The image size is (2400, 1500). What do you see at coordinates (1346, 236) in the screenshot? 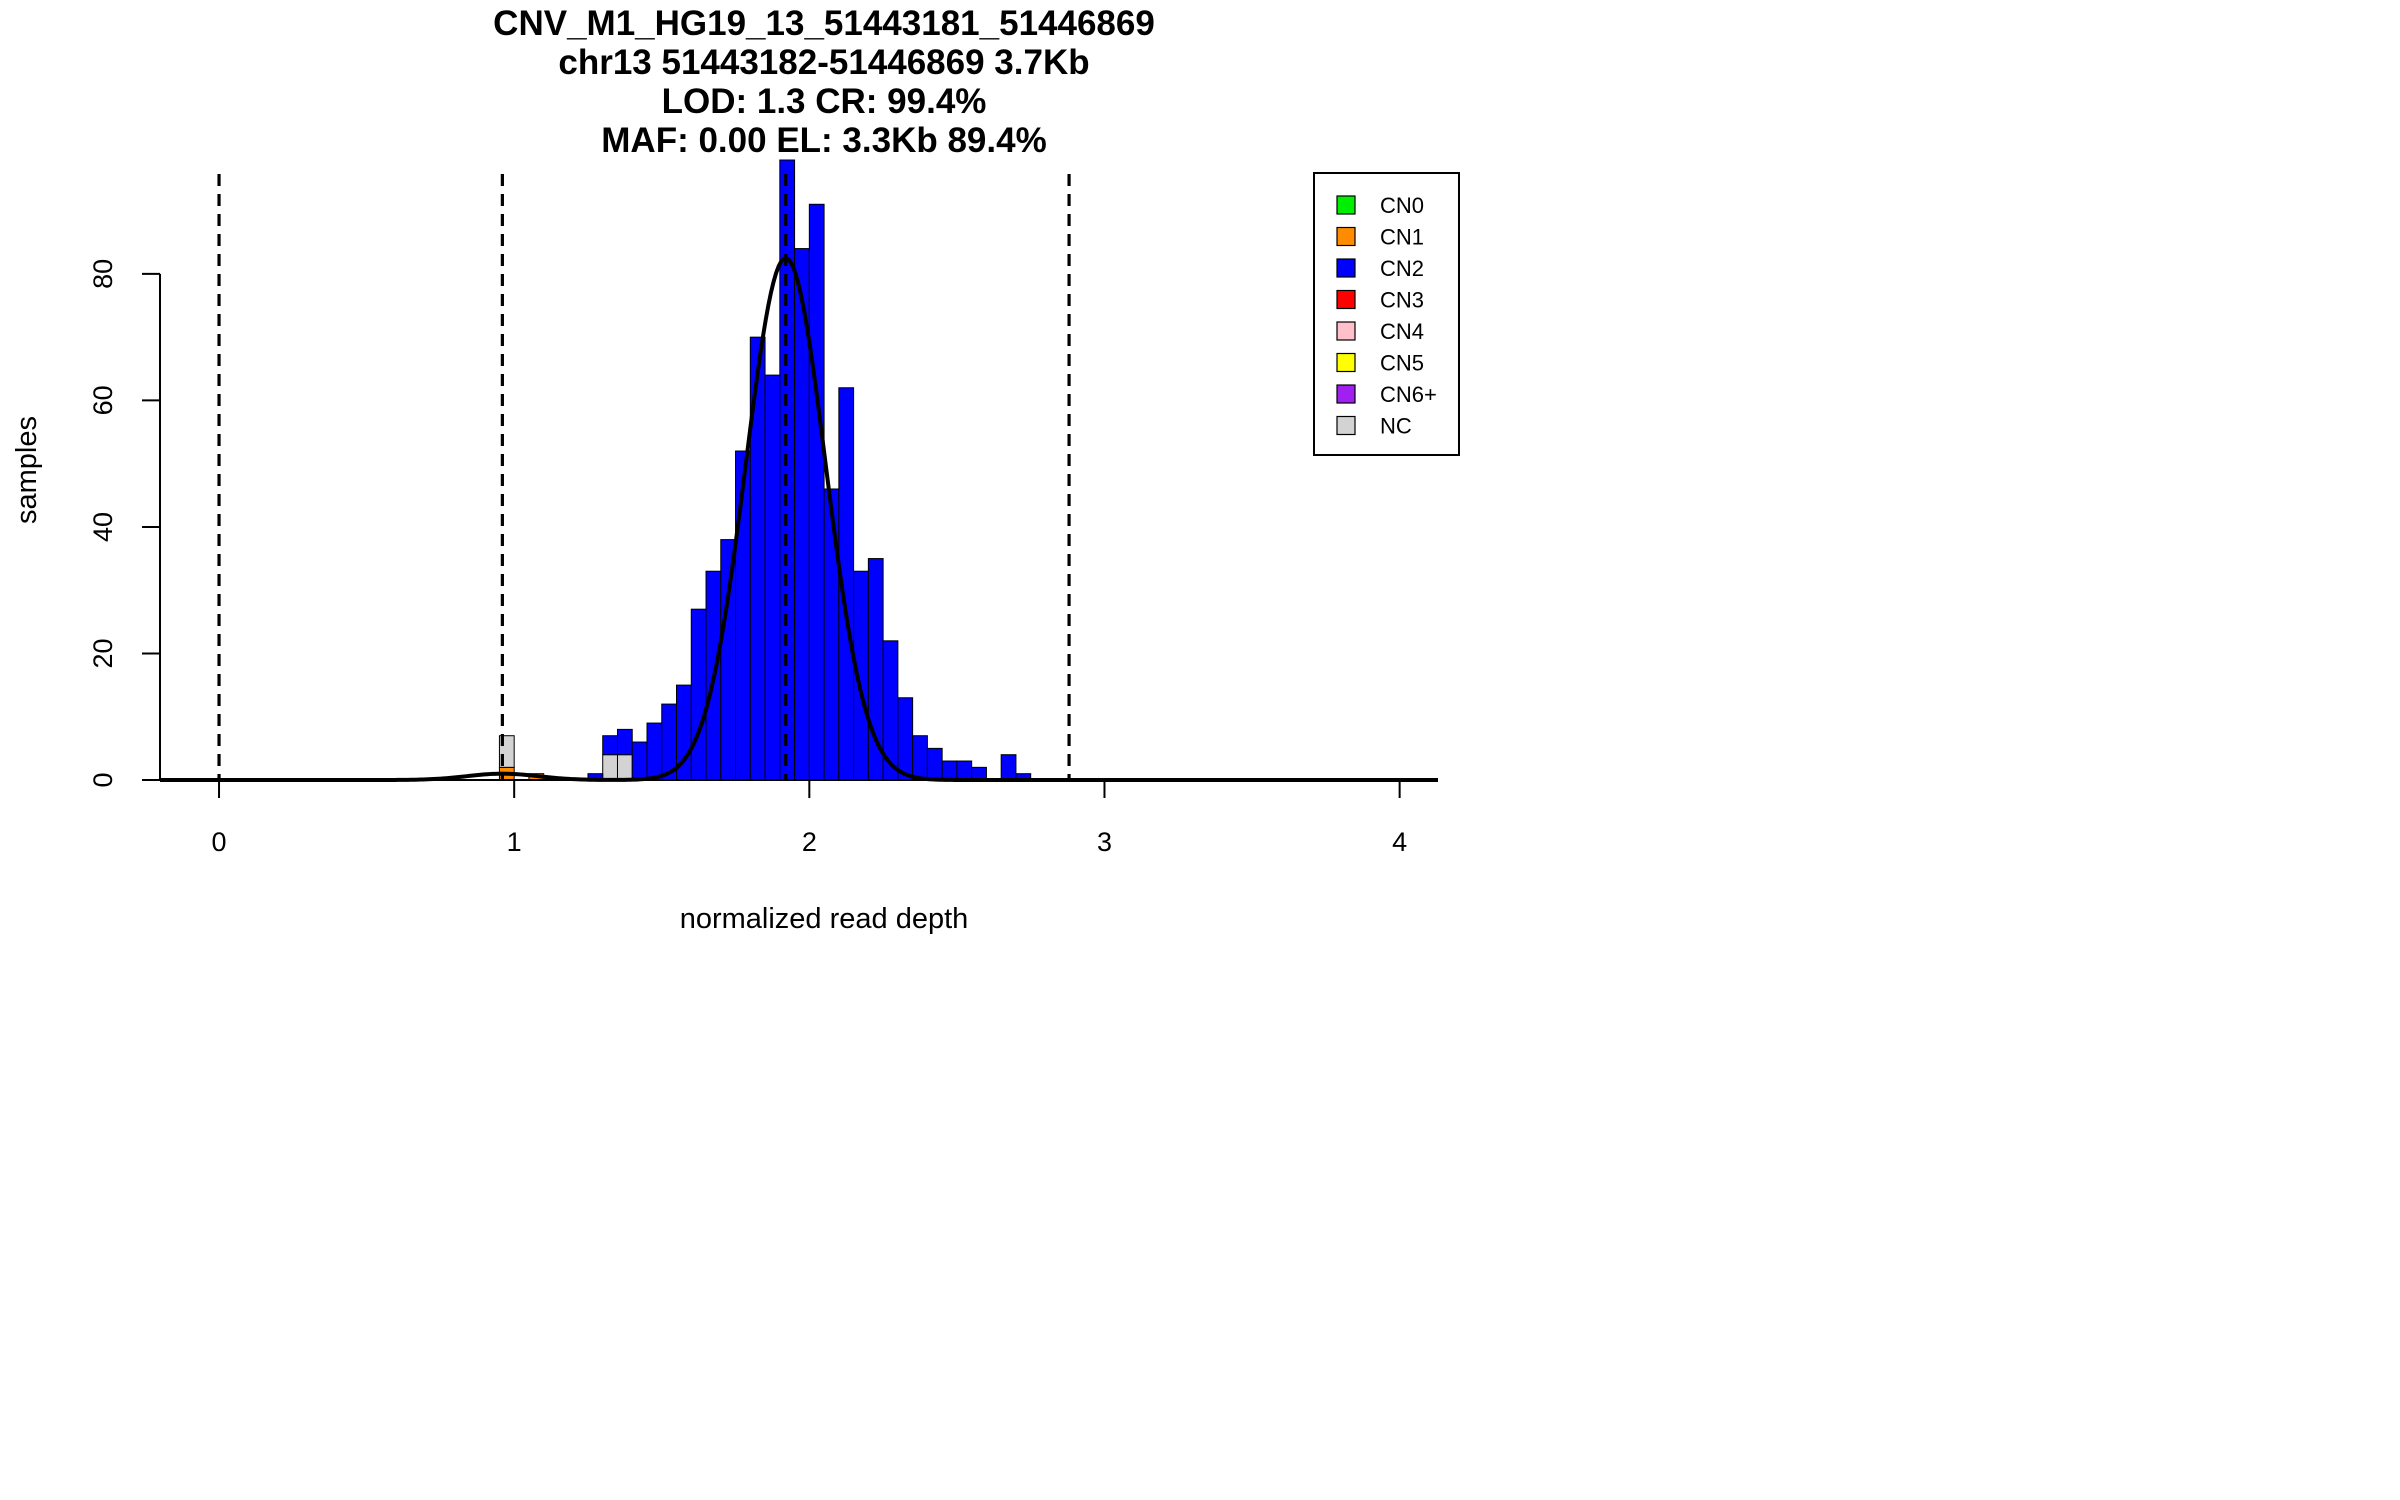
I see `legend-swatch-CN1` at bounding box center [1346, 236].